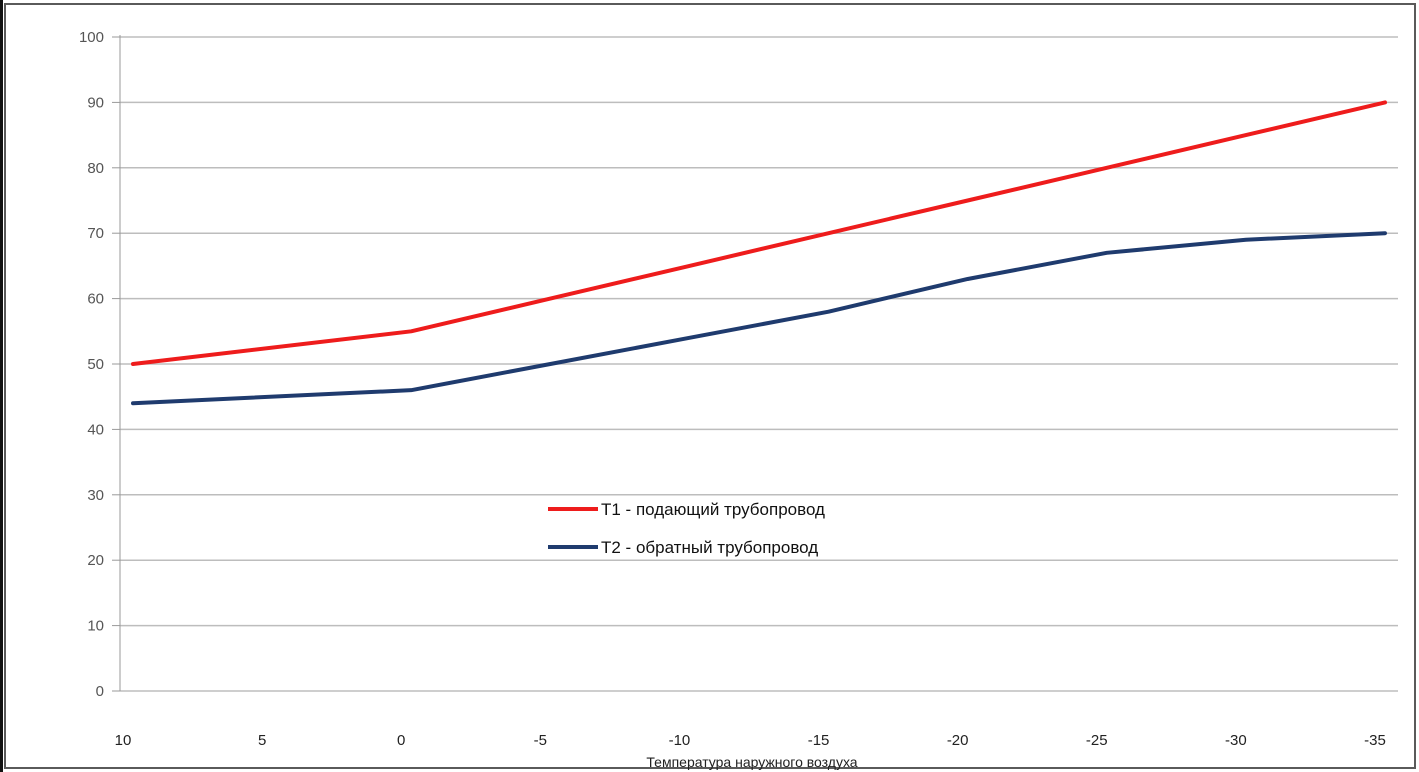 This screenshot has height=772, width=1419. I want to click on x-tick-label: 5, so click(262, 740).